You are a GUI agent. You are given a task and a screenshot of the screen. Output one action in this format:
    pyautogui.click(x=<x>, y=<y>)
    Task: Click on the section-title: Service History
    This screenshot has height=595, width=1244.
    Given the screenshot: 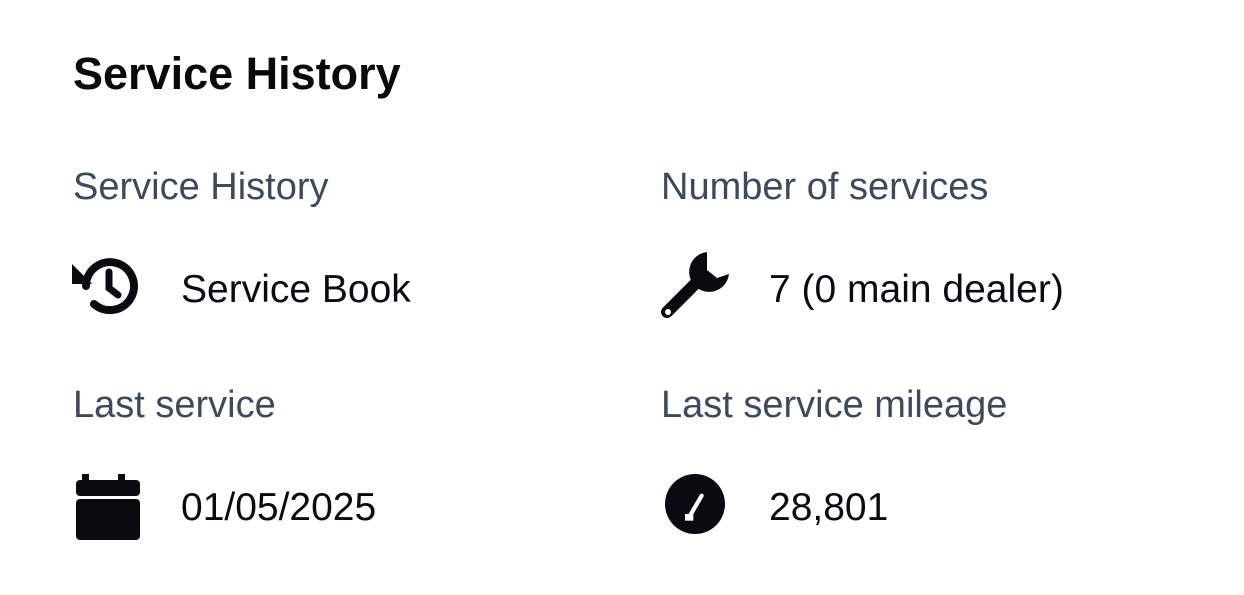 What is the action you would take?
    pyautogui.click(x=237, y=73)
    